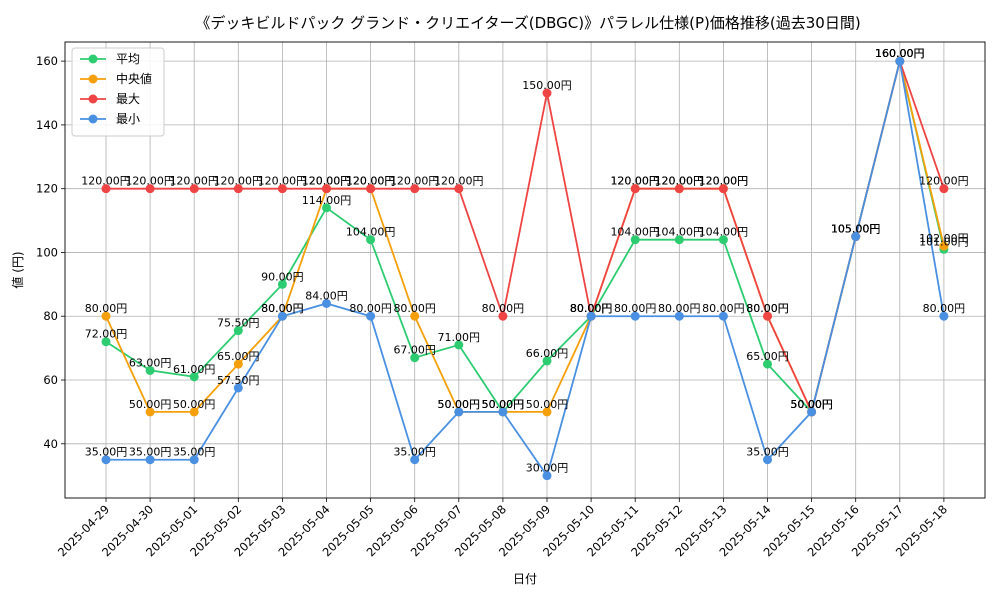  I want to click on data-label: 61.00円, so click(194, 369).